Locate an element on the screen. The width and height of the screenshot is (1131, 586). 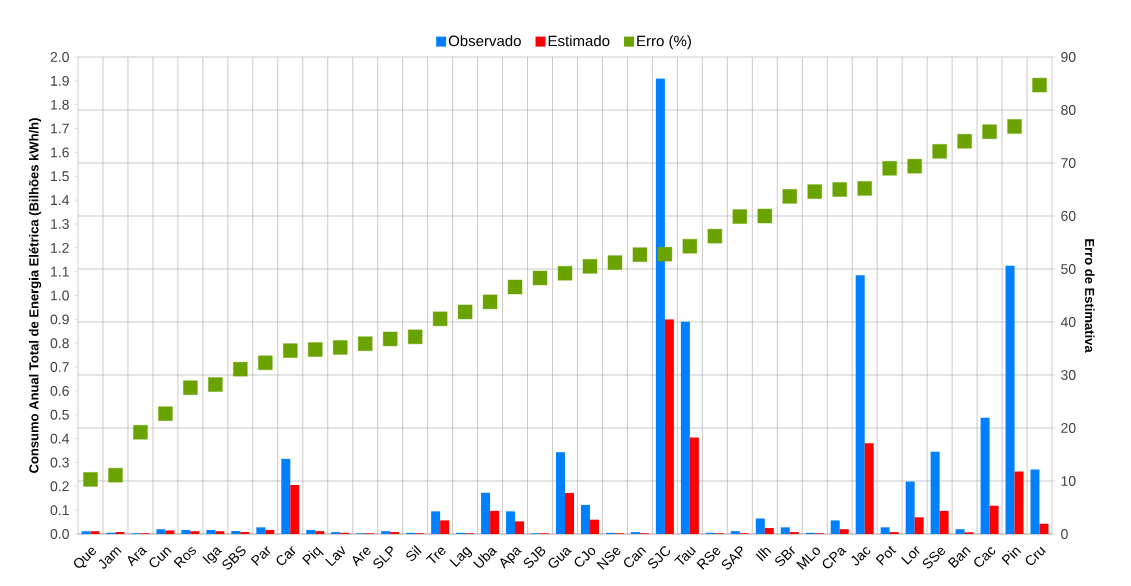
y-tick-label: 1.8 is located at coordinates (60, 104).